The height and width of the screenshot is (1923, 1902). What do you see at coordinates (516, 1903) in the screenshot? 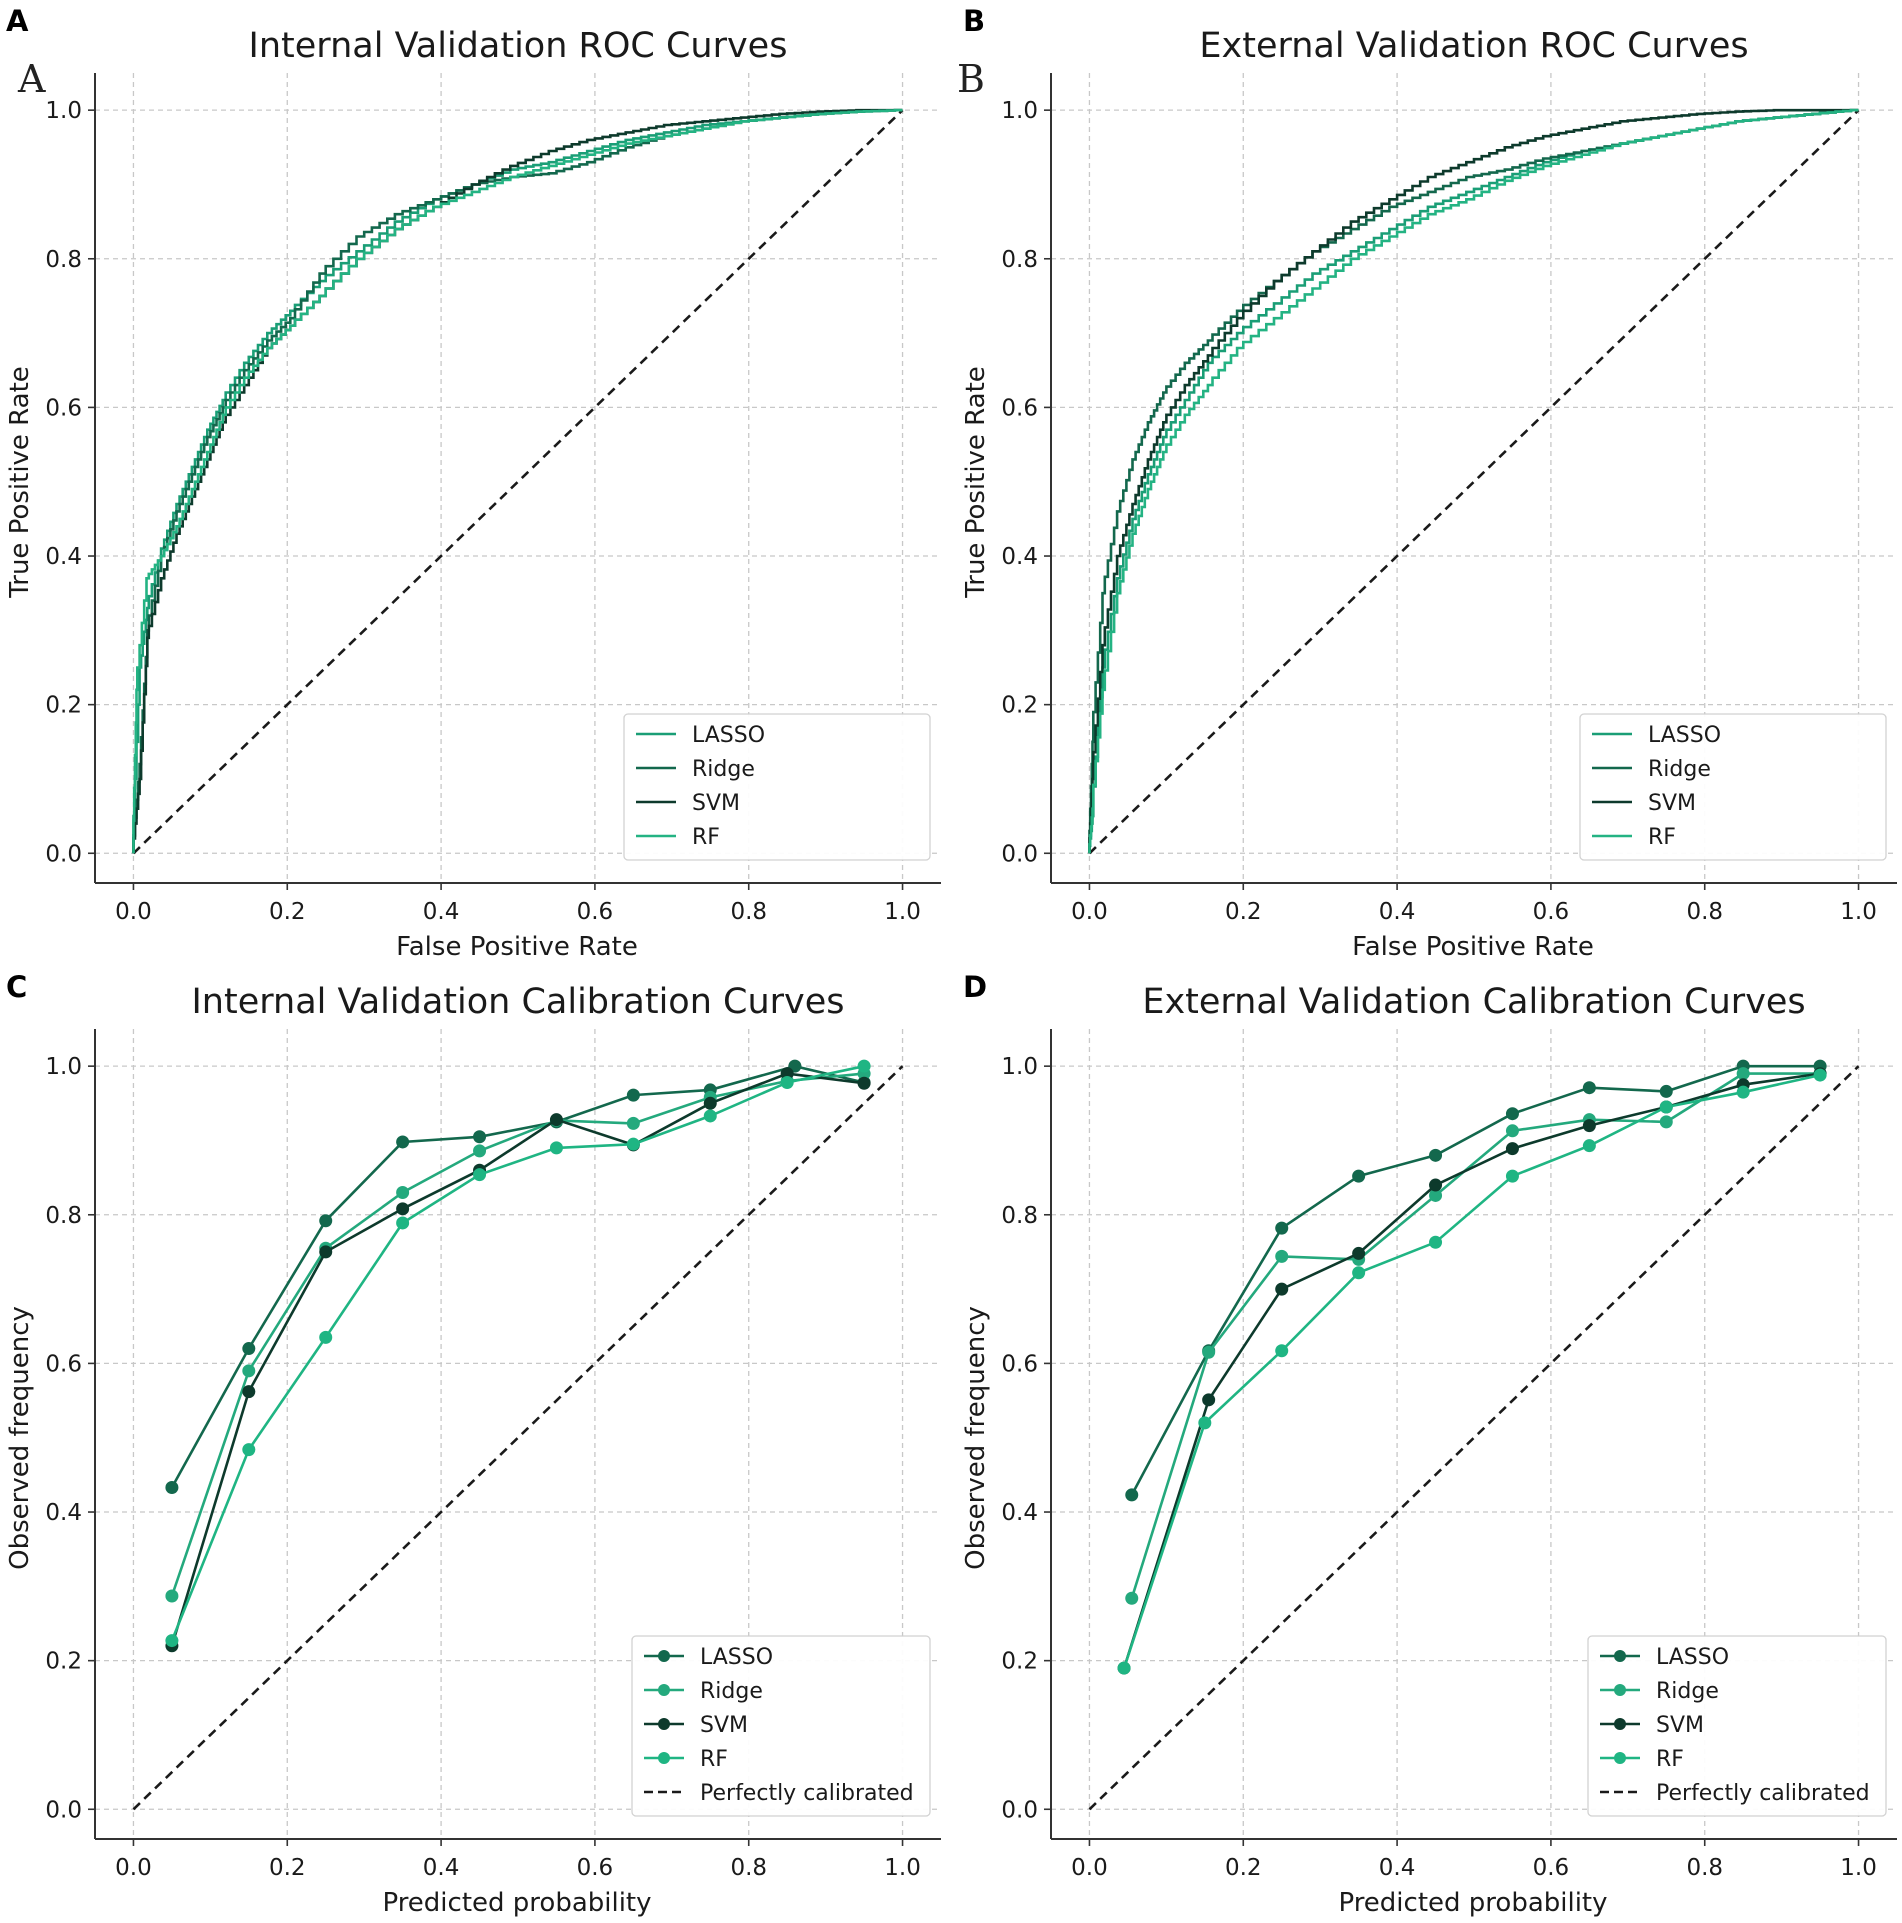
I see `x-axis-label-c: Predicted probability` at bounding box center [516, 1903].